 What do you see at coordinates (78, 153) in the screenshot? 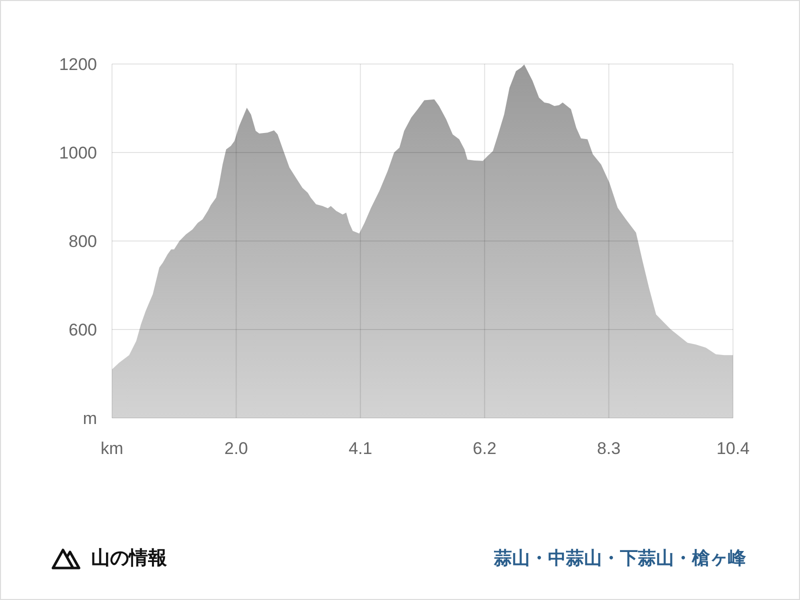
I see `y-tick-label: 1000` at bounding box center [78, 153].